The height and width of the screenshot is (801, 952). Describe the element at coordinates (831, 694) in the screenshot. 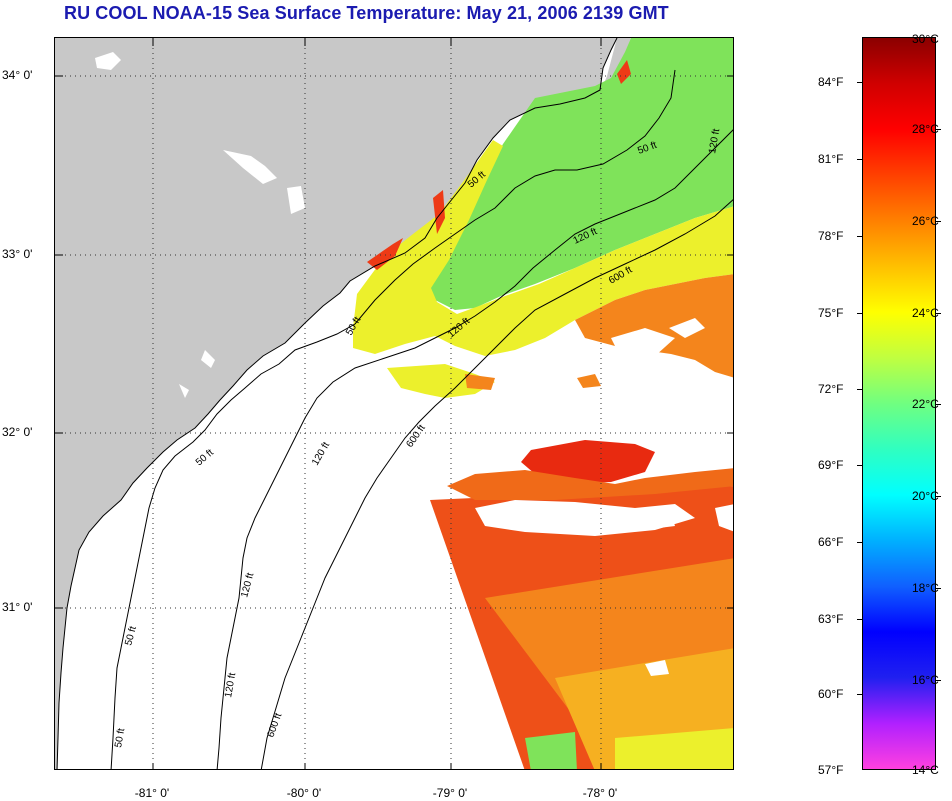

I see `colorbar-f-label: 60°F` at that location.